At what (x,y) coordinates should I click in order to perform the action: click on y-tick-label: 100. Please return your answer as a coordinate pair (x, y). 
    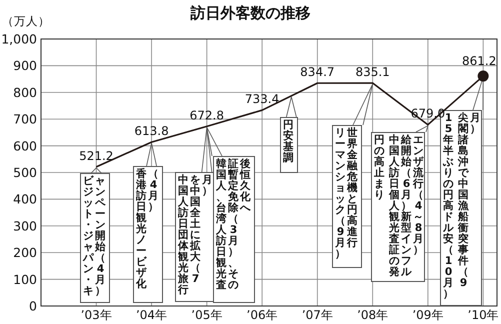
    Looking at the image, I should click on (25, 279).